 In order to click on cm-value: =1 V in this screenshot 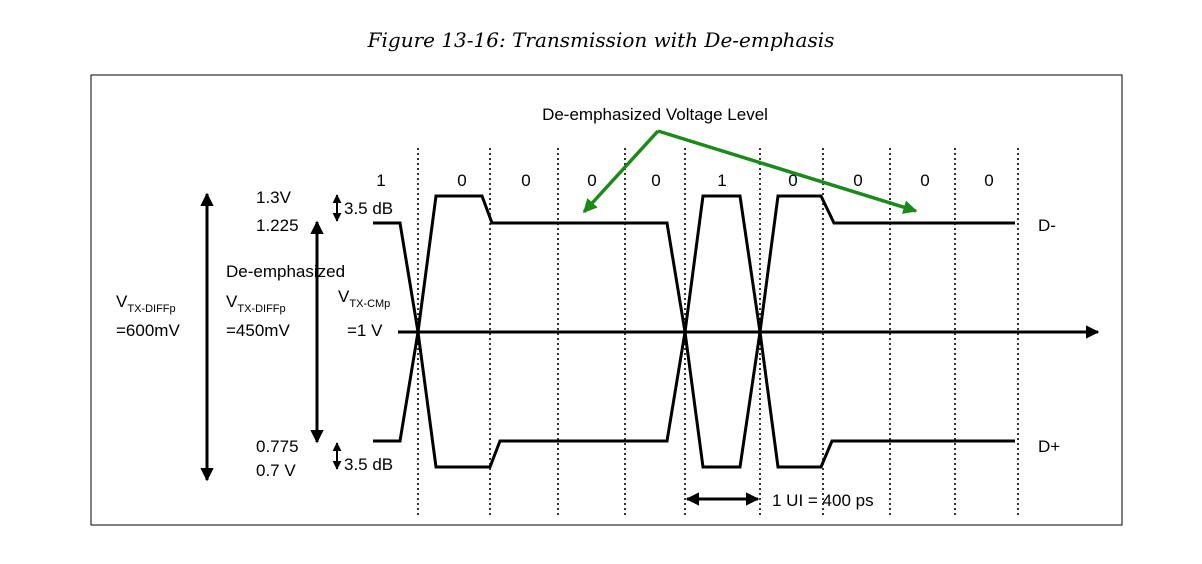, I will do `click(365, 330)`.